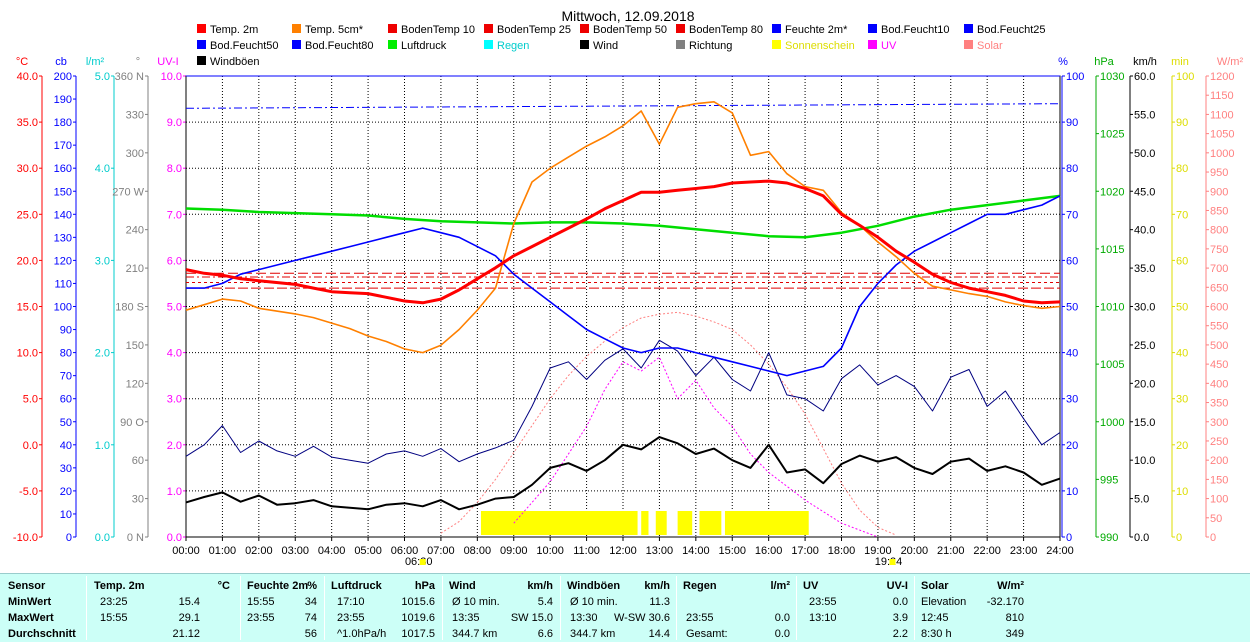  Describe the element at coordinates (167, 62) in the screenshot. I see `axis-unit: UV-I` at that location.